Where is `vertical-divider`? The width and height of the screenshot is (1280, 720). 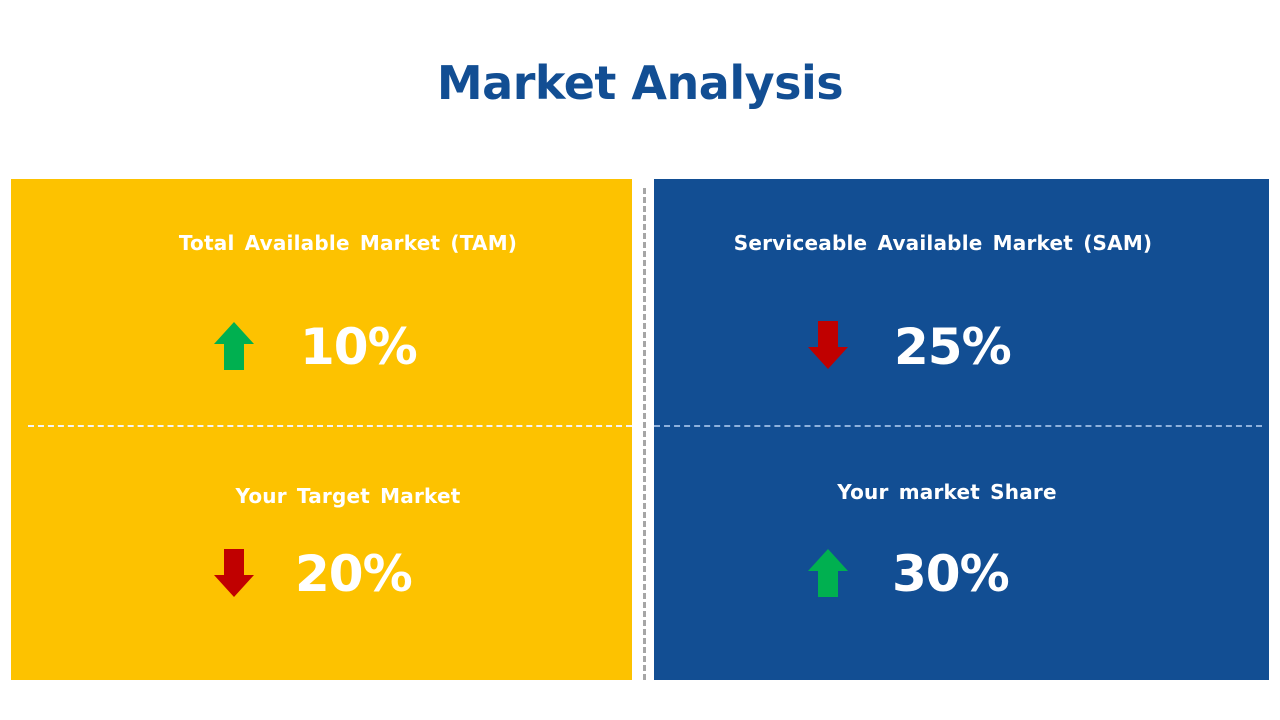
vertical-divider is located at coordinates (644, 434).